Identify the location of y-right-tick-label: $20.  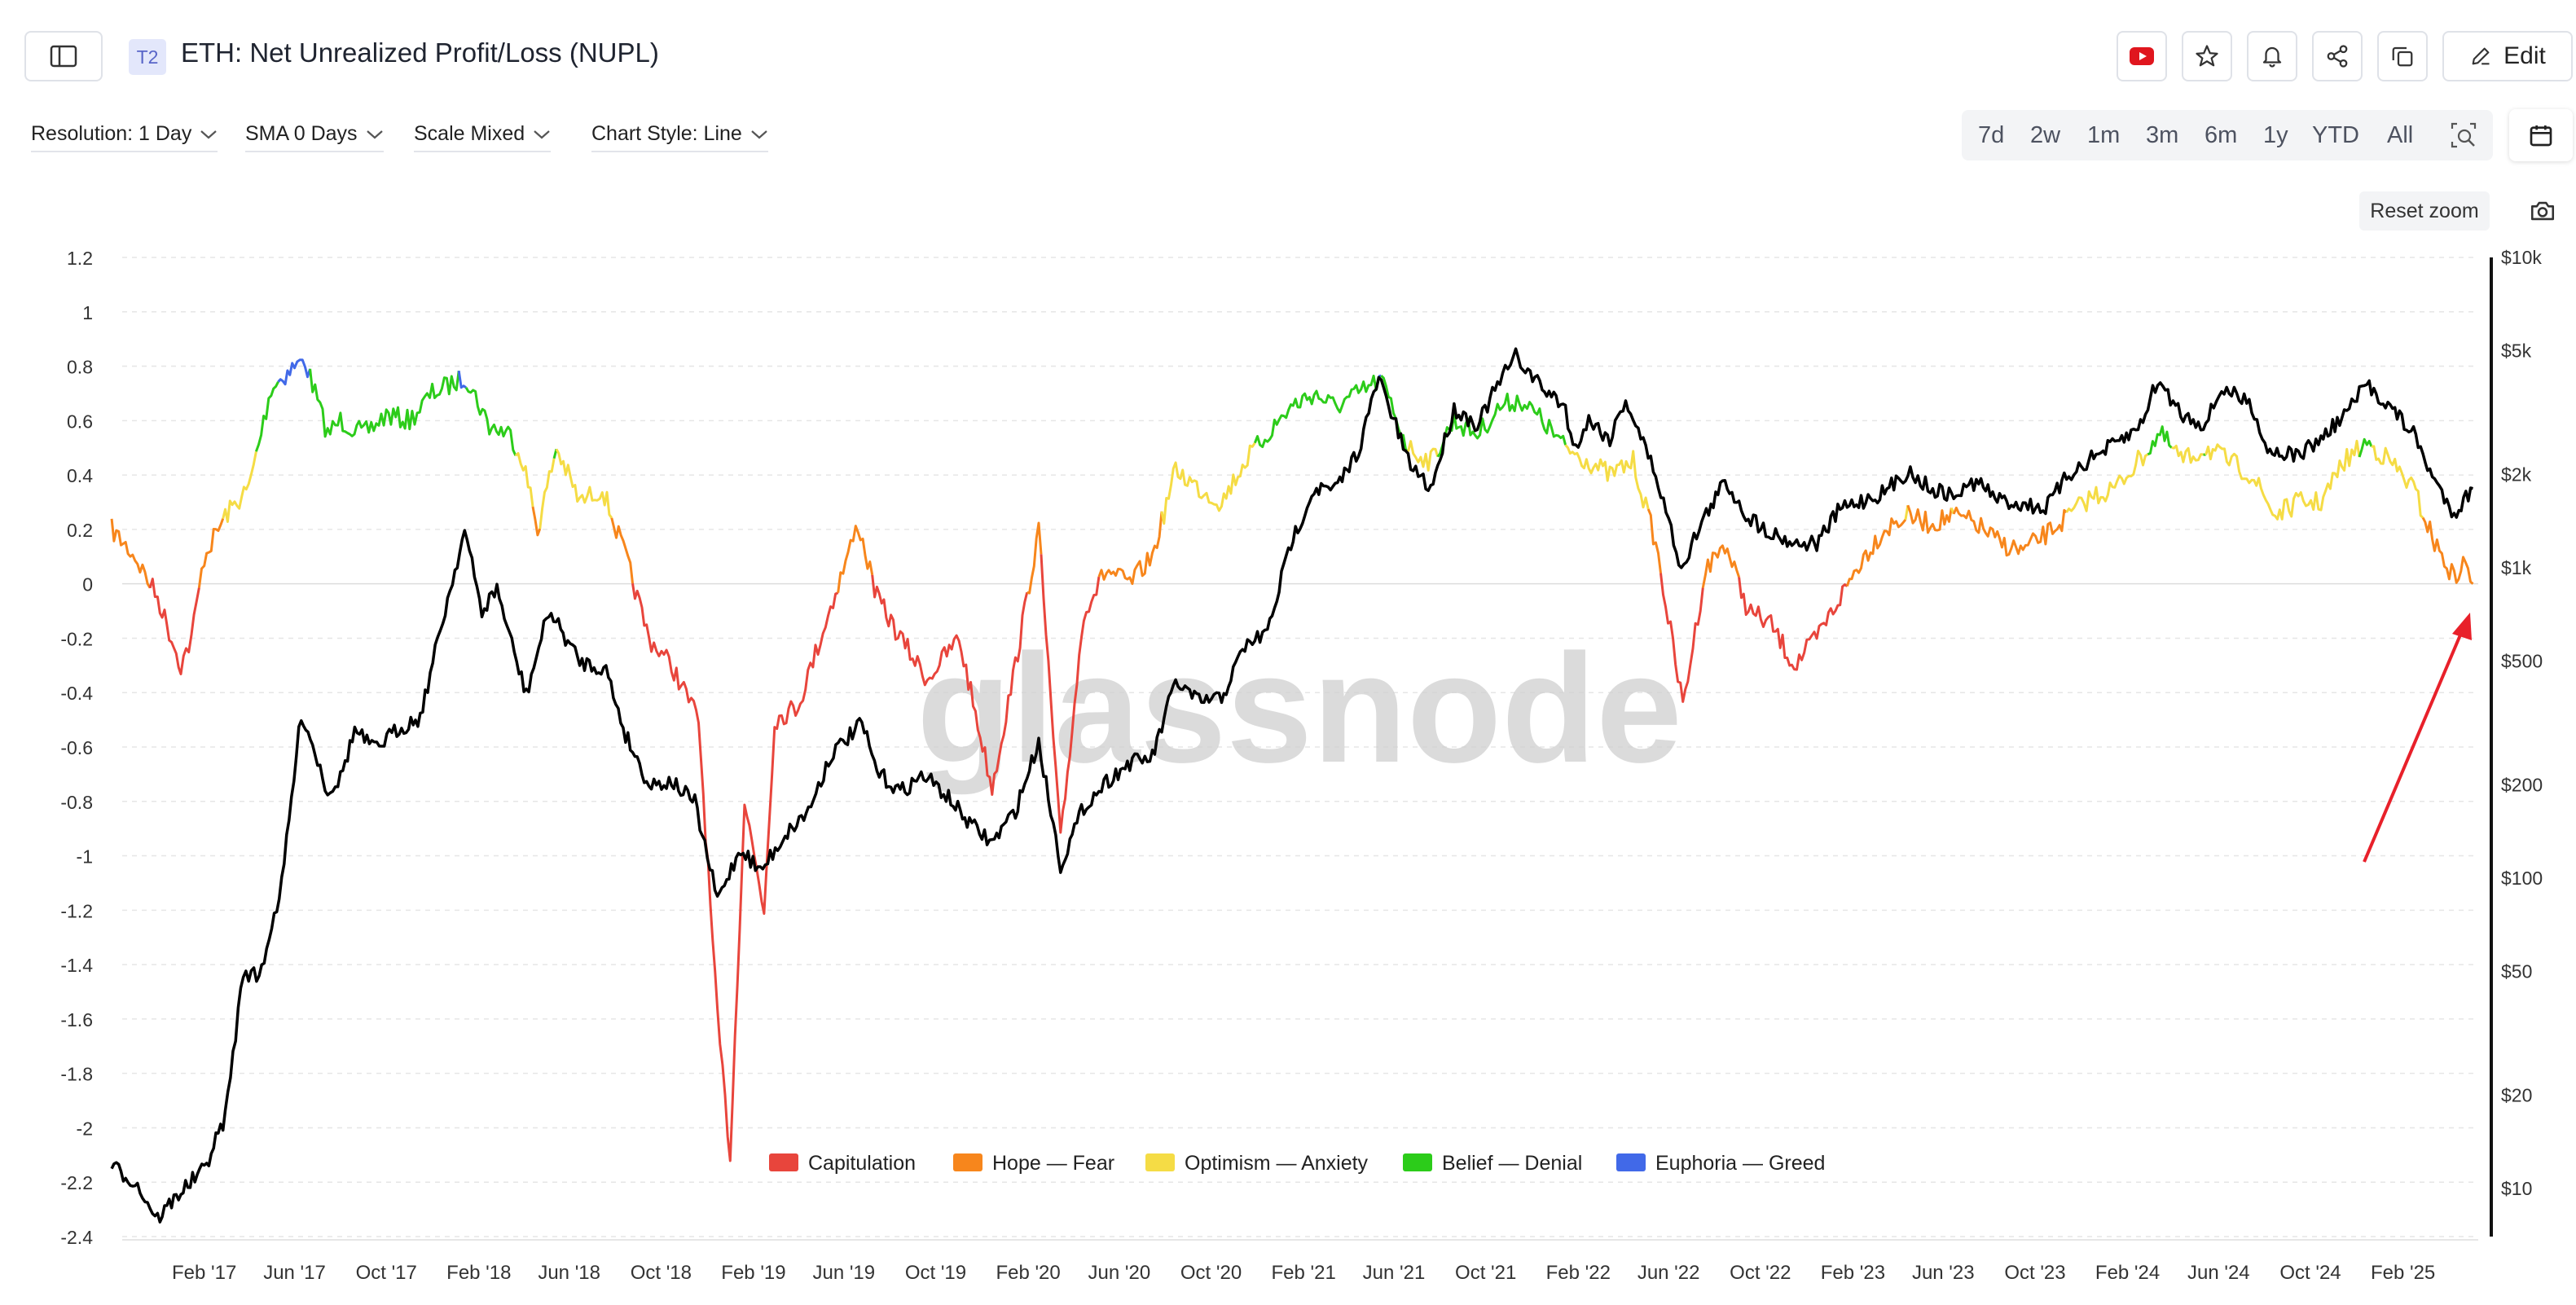
(2516, 1094).